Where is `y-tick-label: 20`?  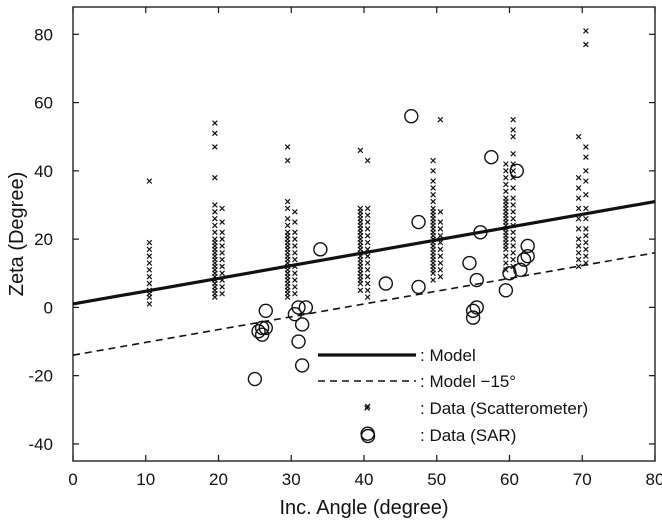
y-tick-label: 20 is located at coordinates (43, 239).